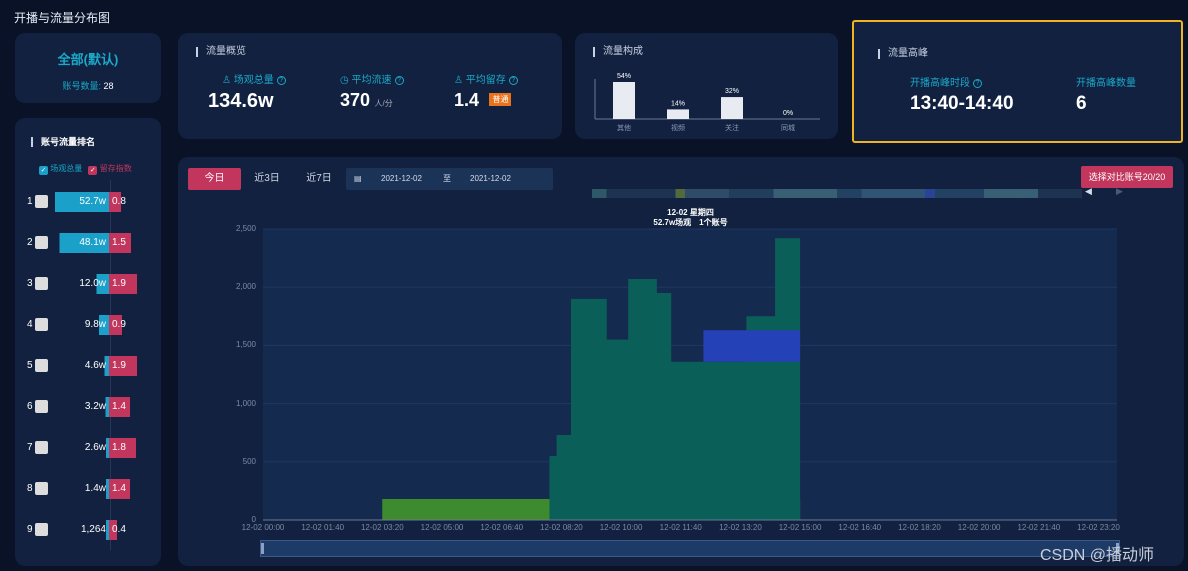 The height and width of the screenshot is (571, 1188). I want to click on legend-prev-icon: ◀, so click(1088, 191).